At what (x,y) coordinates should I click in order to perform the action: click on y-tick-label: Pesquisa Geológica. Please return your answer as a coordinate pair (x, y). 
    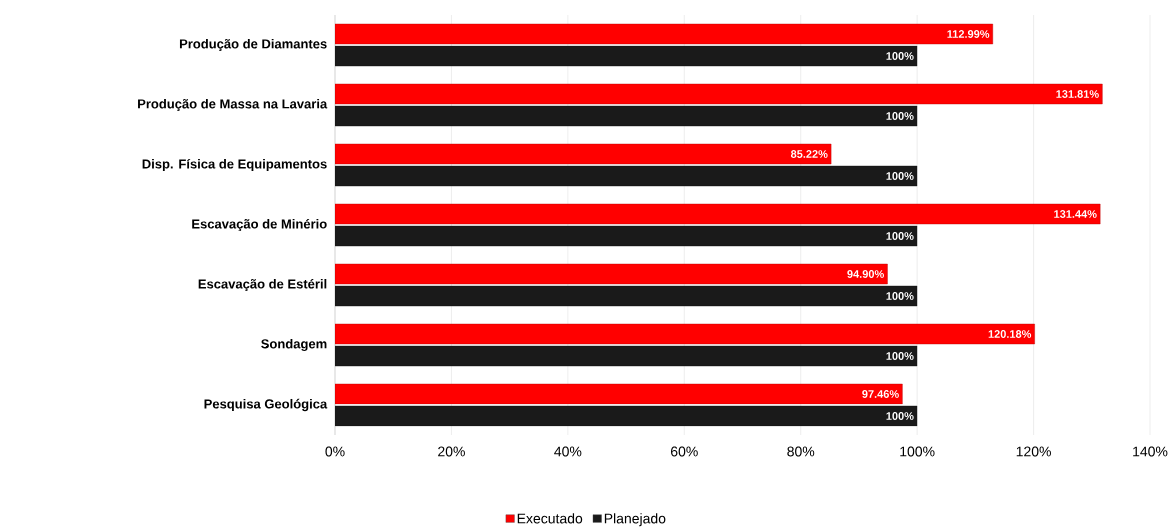
    Looking at the image, I should click on (266, 405).